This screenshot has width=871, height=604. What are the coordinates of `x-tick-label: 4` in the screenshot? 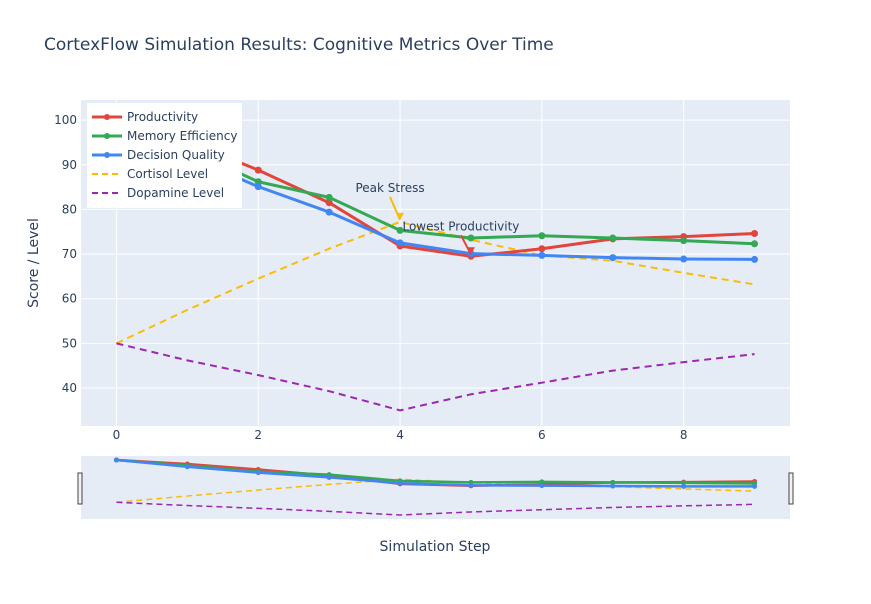 It's located at (400, 435).